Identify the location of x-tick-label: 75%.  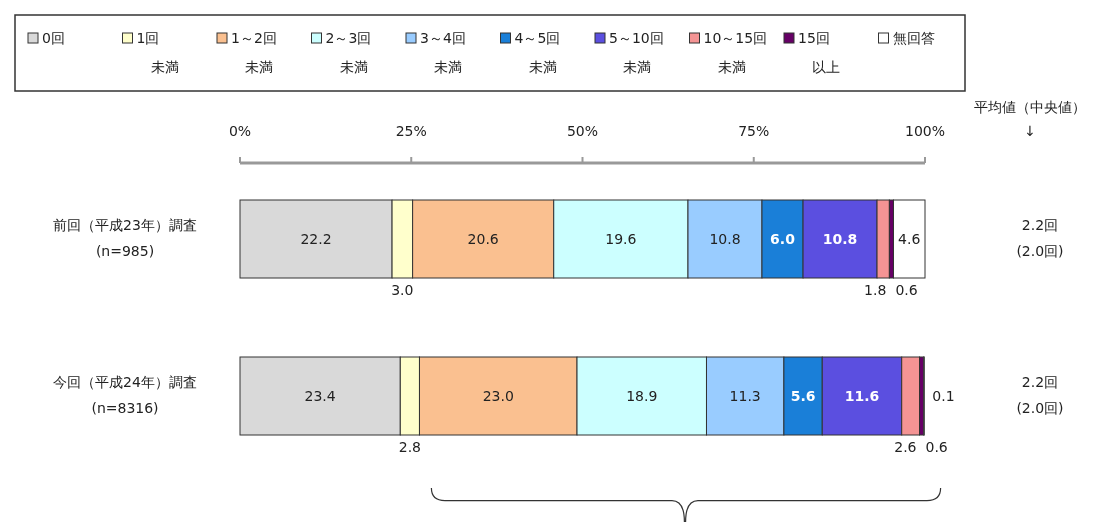
(754, 131).